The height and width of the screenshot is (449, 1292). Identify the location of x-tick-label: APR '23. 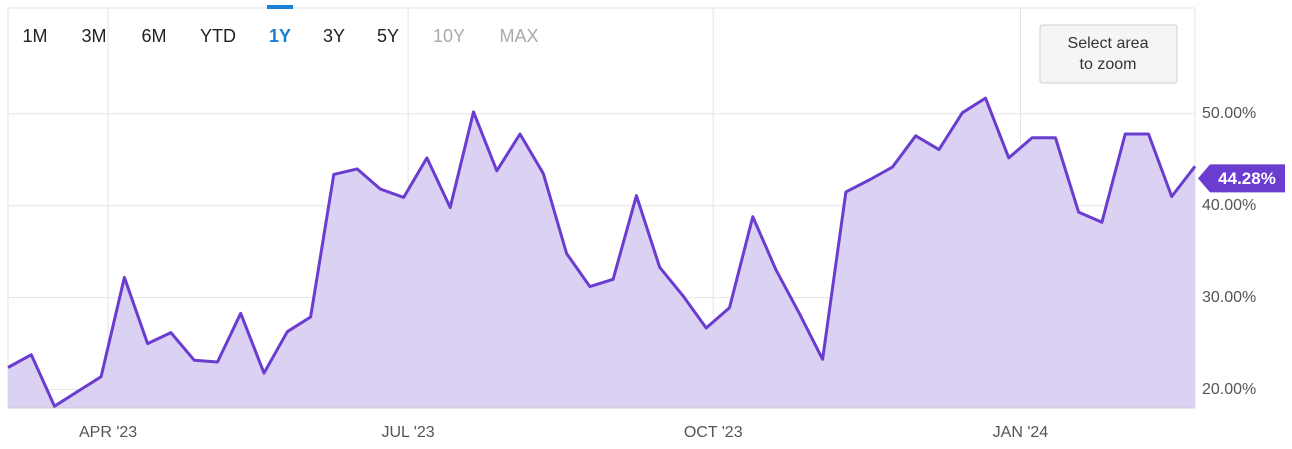
(108, 432).